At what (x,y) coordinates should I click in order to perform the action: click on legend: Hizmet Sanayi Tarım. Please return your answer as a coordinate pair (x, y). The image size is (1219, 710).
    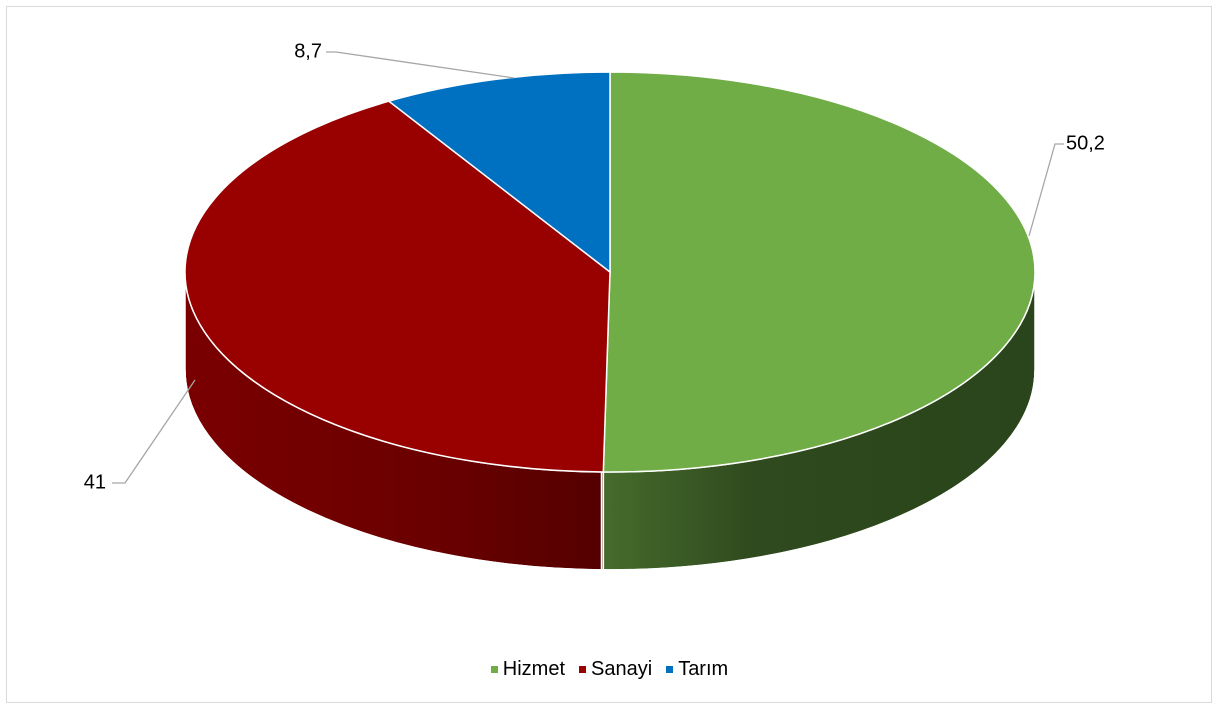
    Looking at the image, I should click on (609, 669).